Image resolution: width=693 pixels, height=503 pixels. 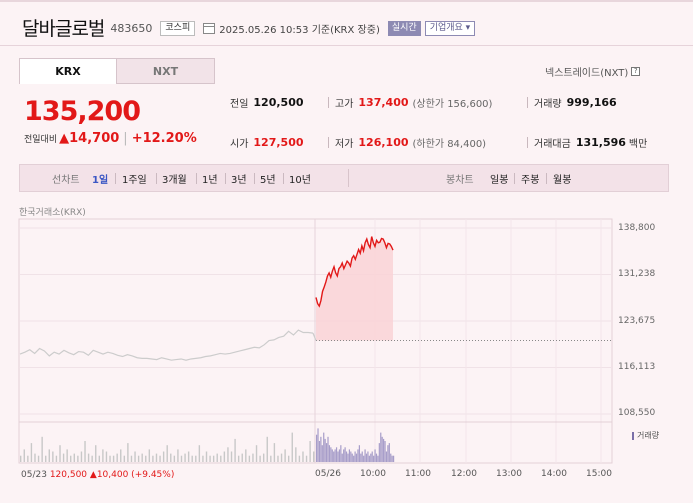 What do you see at coordinates (450, 28) in the screenshot?
I see `company-info-button: 기업개요 ▾` at bounding box center [450, 28].